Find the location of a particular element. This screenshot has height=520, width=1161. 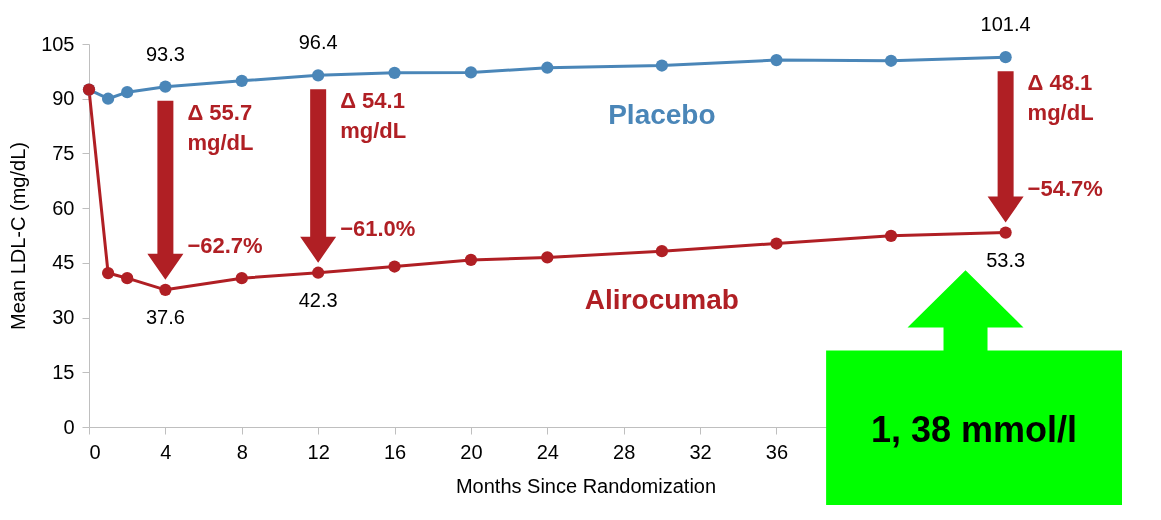

y-tick-label: 90 is located at coordinates (63, 98).